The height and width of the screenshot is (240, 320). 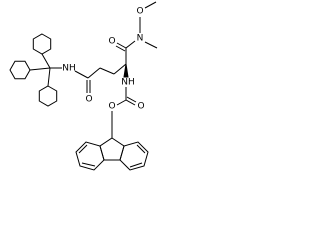 What do you see at coordinates (103, 59) in the screenshot?
I see `atom-labels: O N O NH O NH O O` at bounding box center [103, 59].